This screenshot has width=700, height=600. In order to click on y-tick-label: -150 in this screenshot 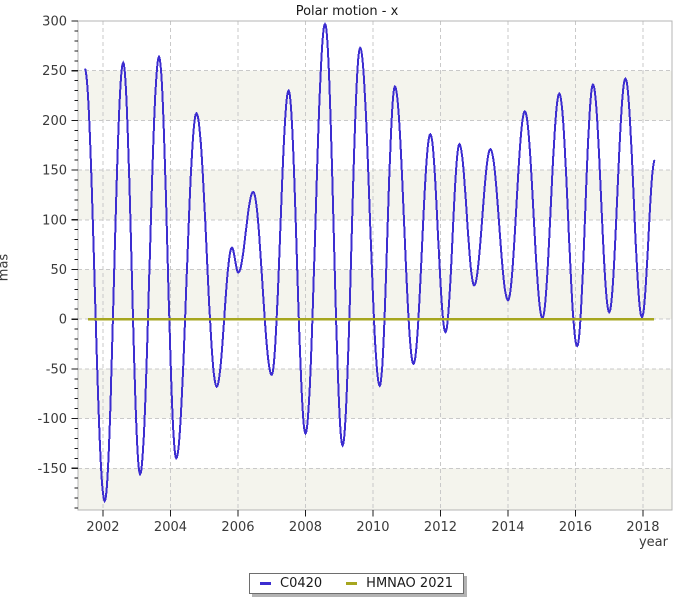, I will do `click(52, 469)`.